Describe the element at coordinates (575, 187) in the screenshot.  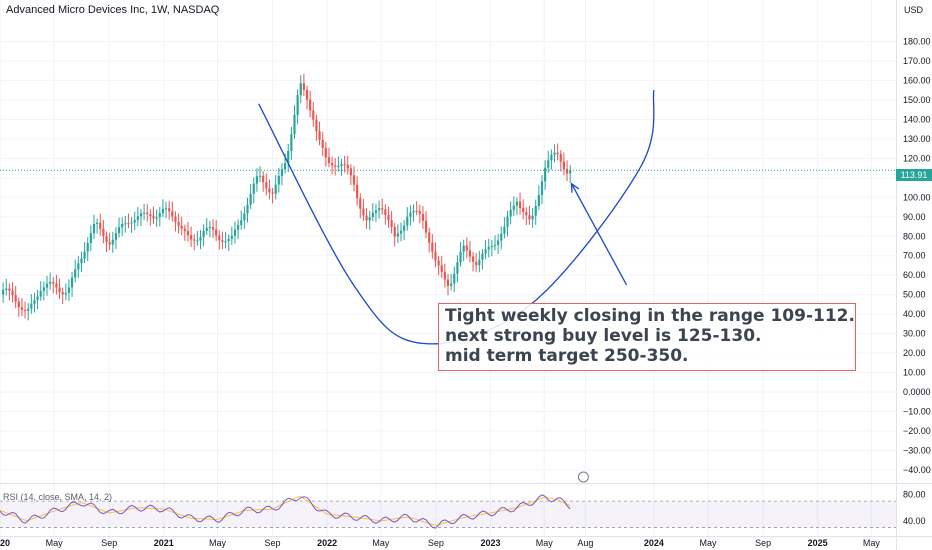
I see `arrow-head` at that location.